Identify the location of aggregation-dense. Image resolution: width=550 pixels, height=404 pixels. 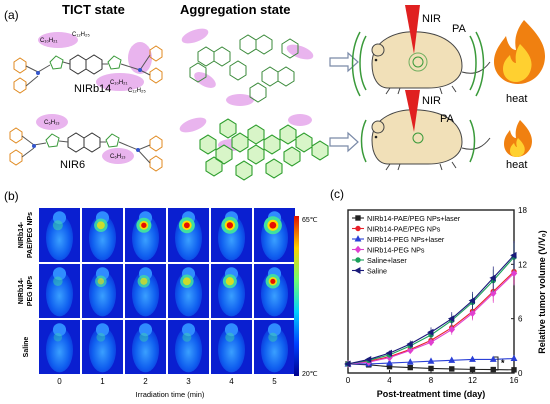
(254, 147).